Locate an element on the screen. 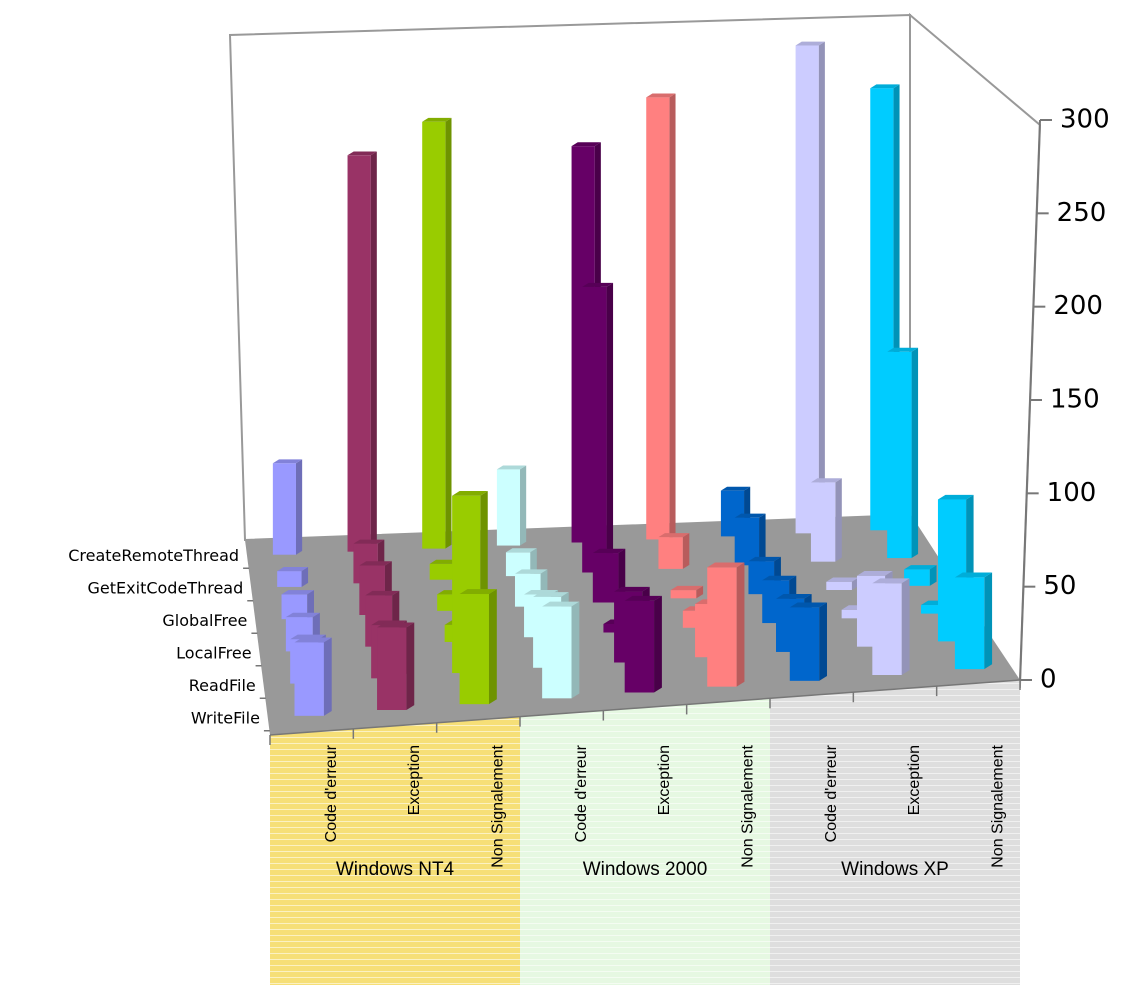 This screenshot has height=990, width=1128. series-label: WriteFile is located at coordinates (225, 717).